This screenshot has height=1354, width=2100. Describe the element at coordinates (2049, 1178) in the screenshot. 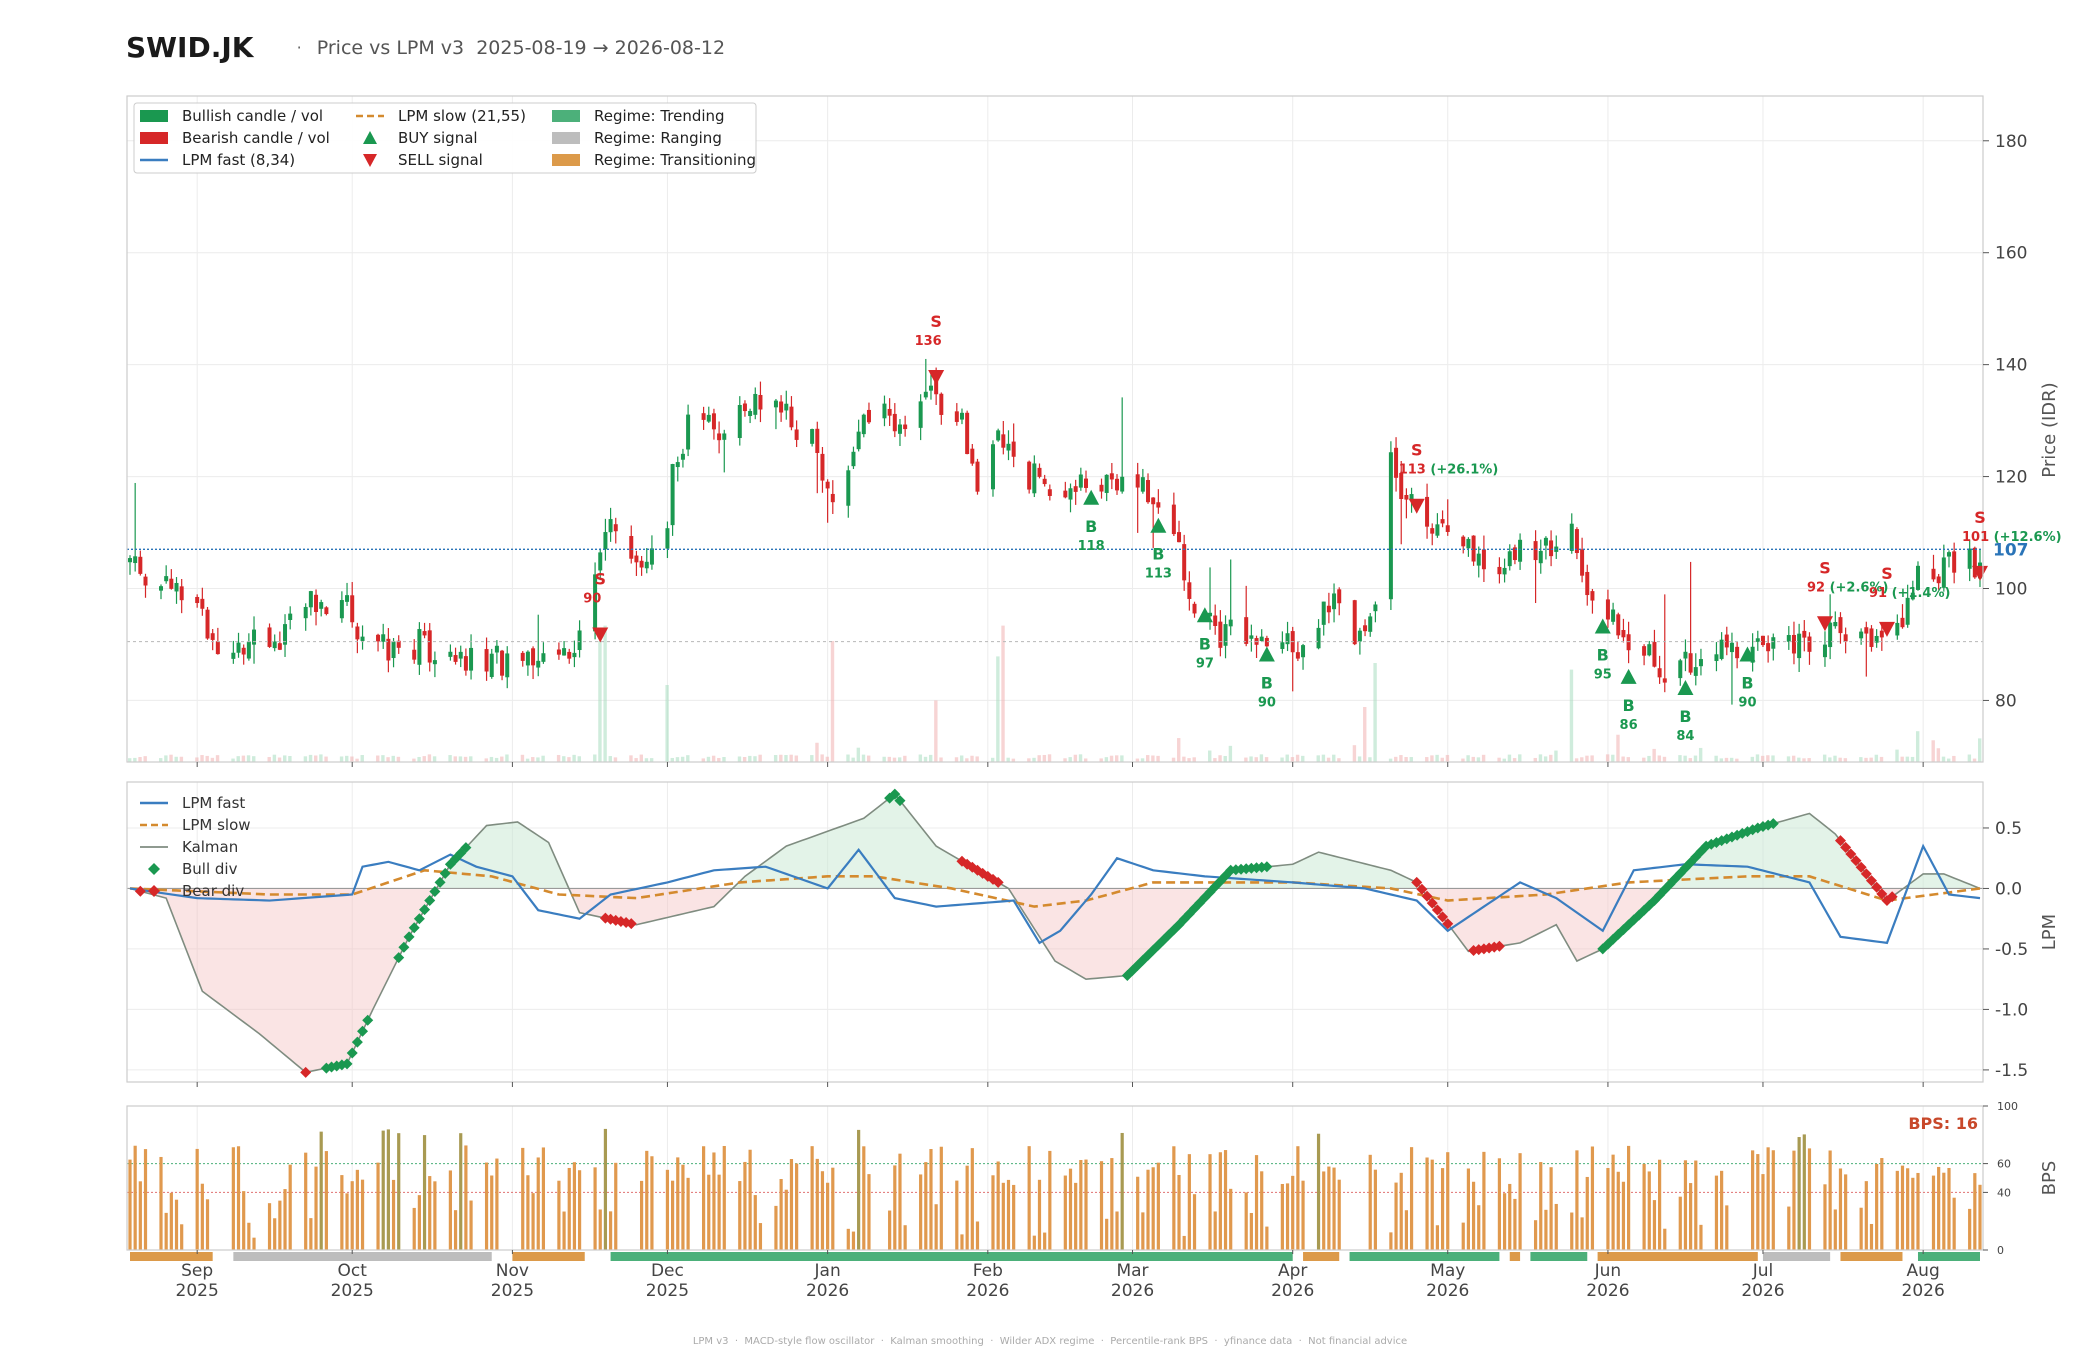

I see `bps-axis-label: BPS` at that location.